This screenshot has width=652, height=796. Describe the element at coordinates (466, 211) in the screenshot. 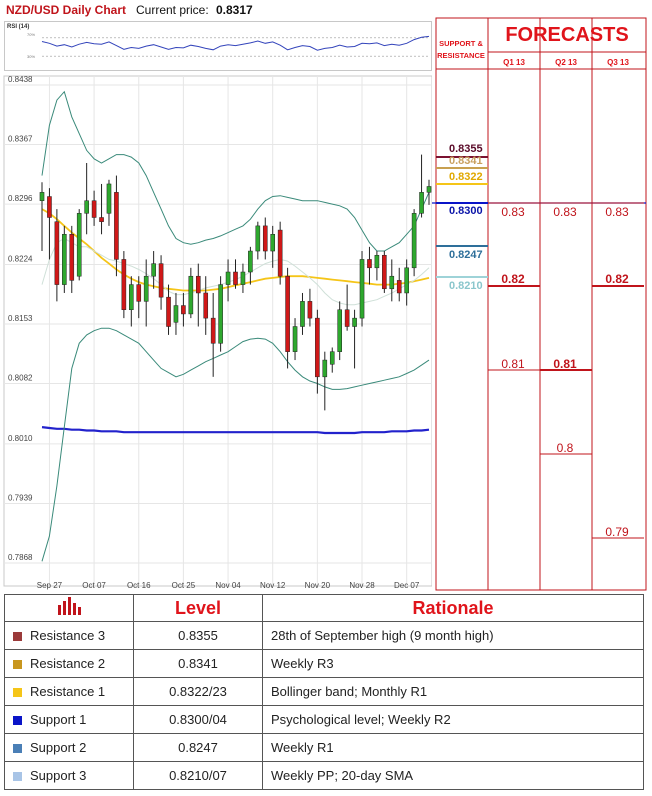

I see `level-label-support-1: 0.8300` at that location.